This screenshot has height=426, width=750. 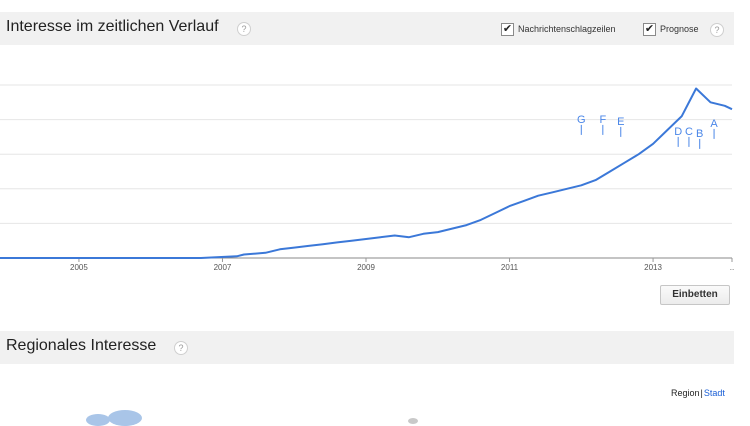 What do you see at coordinates (79, 267) in the screenshot?
I see `x-tick-label: 2005` at bounding box center [79, 267].